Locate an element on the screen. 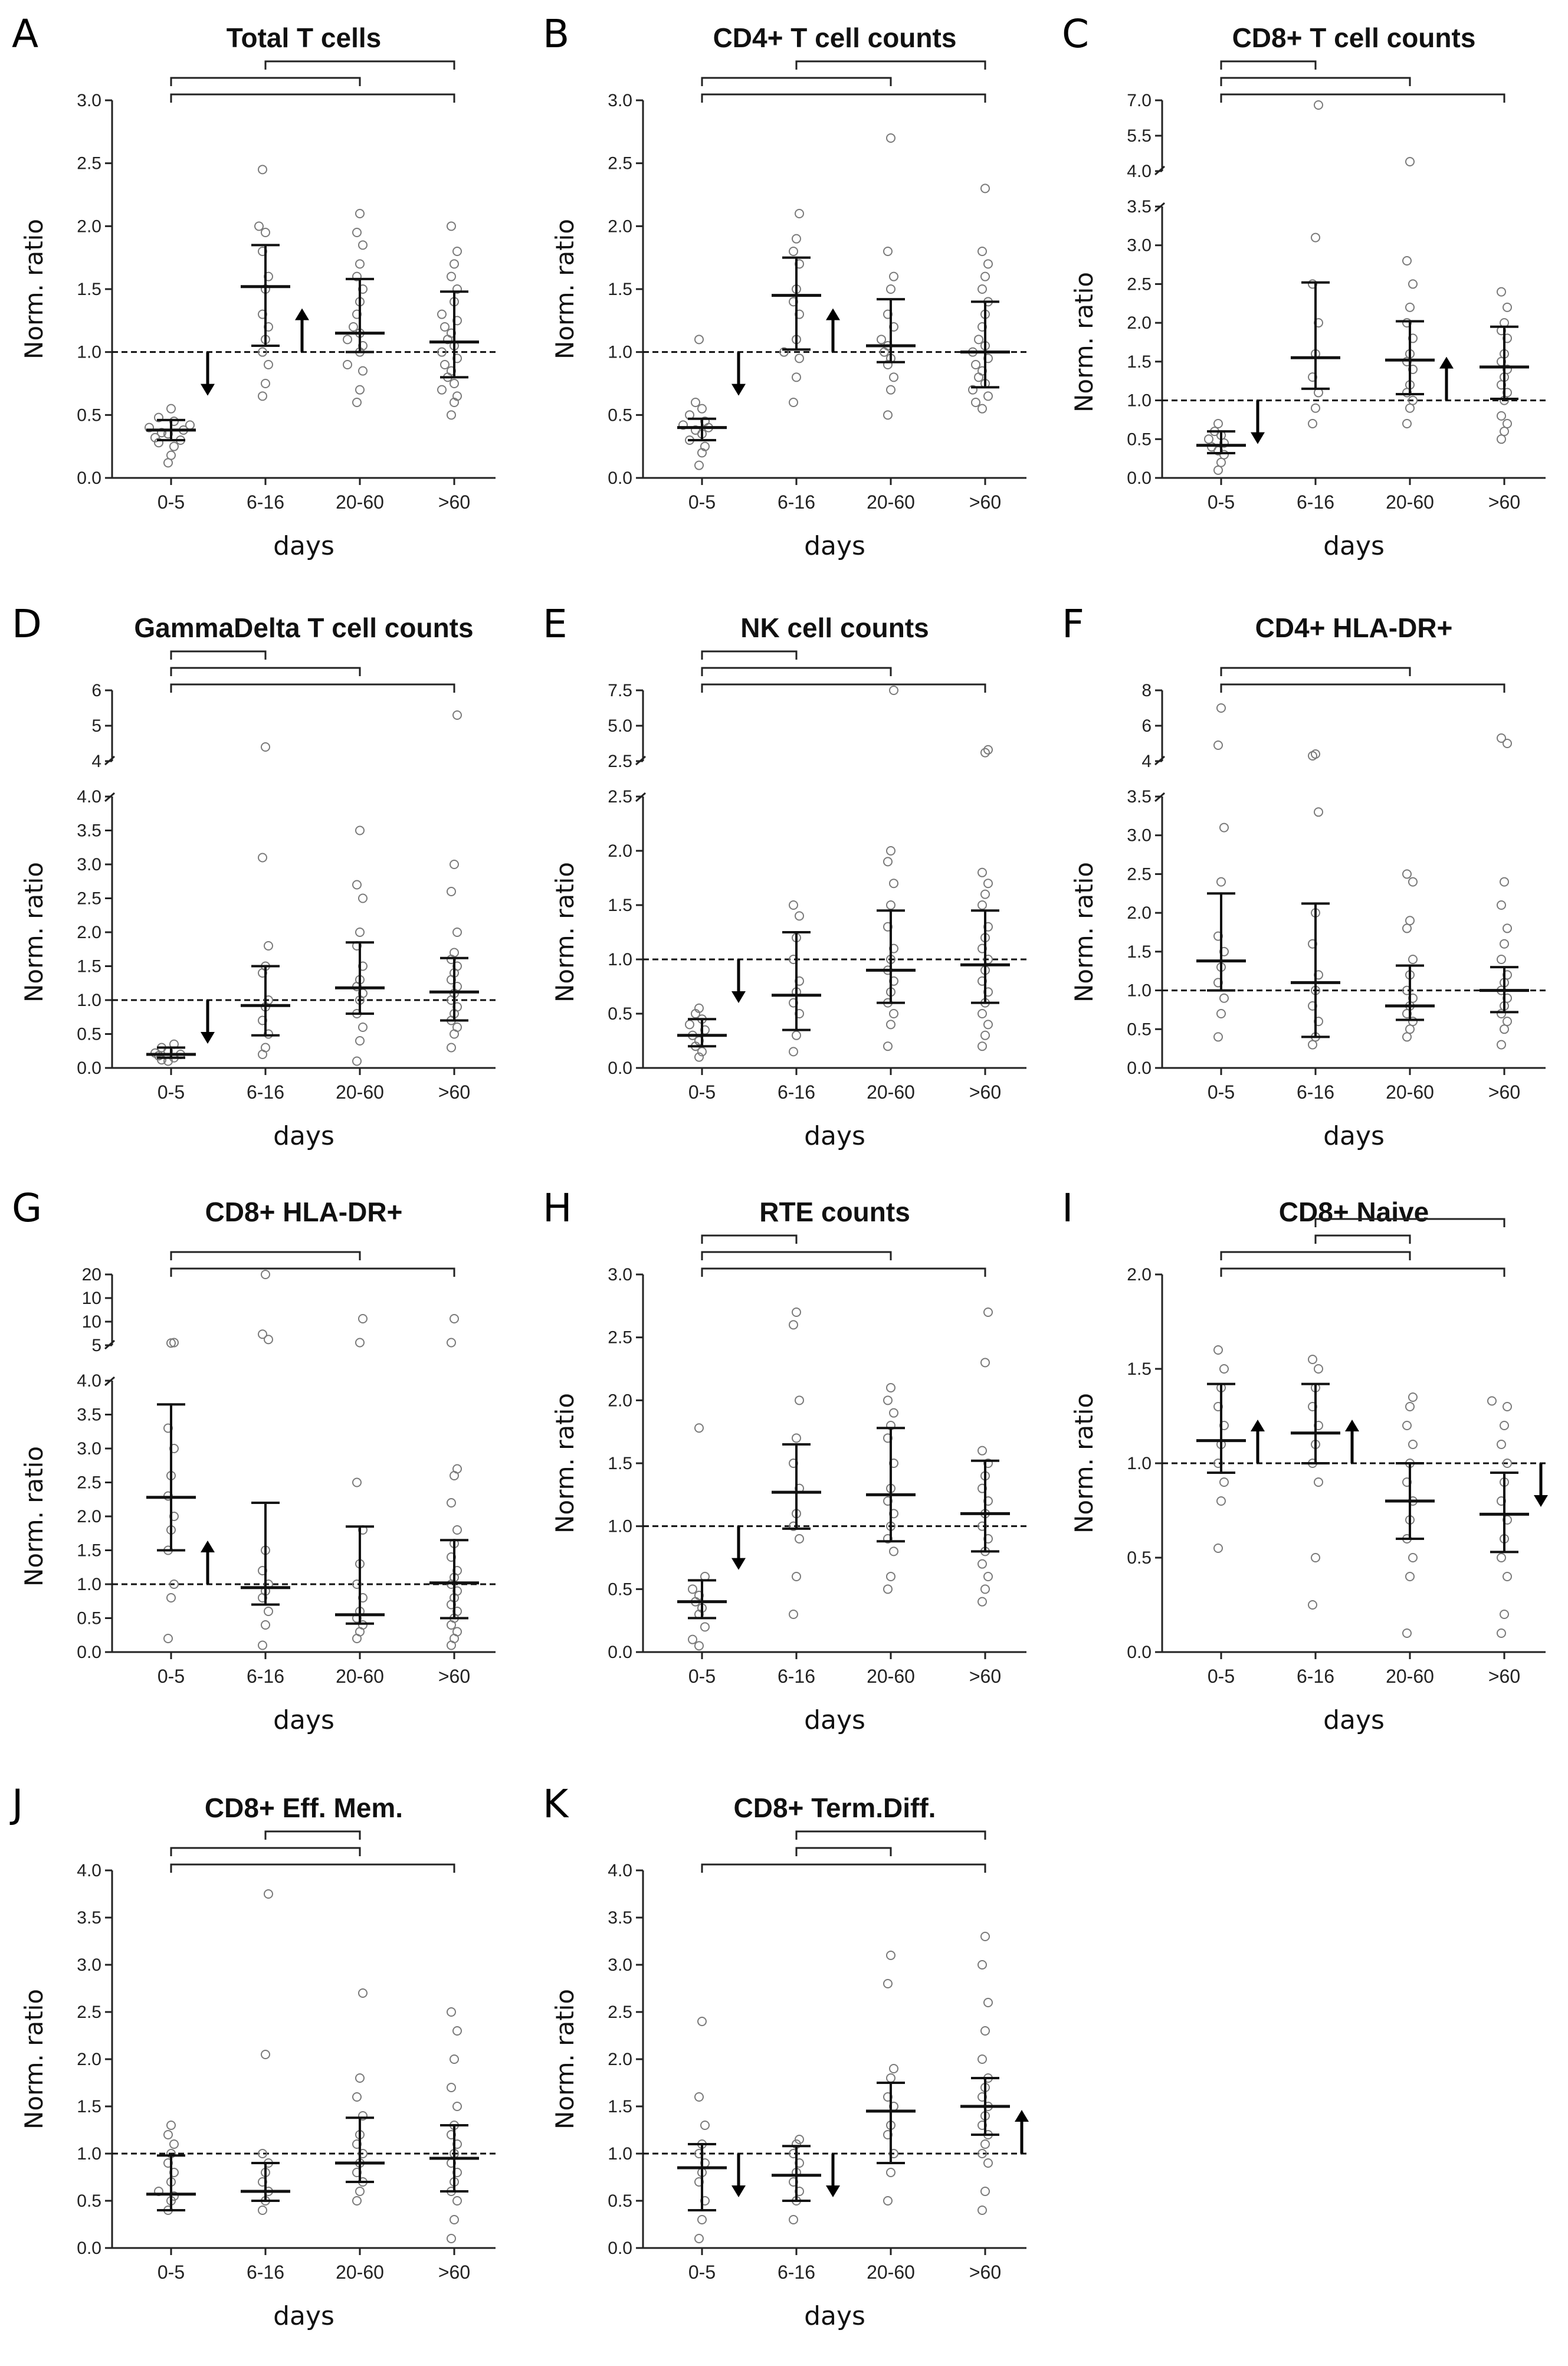  chart-title: CD8+ Eff. Mem. is located at coordinates (304, 1807).